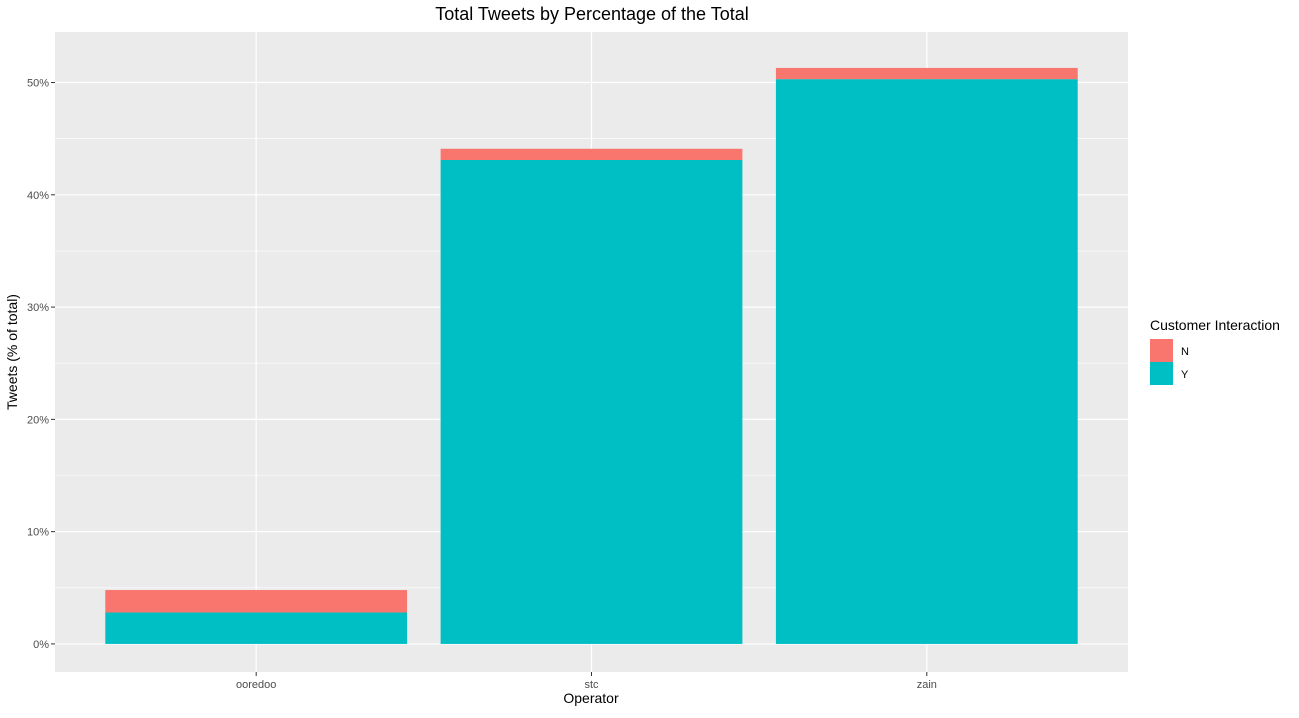  What do you see at coordinates (1161, 373) in the screenshot?
I see `legend-swatch-Y` at bounding box center [1161, 373].